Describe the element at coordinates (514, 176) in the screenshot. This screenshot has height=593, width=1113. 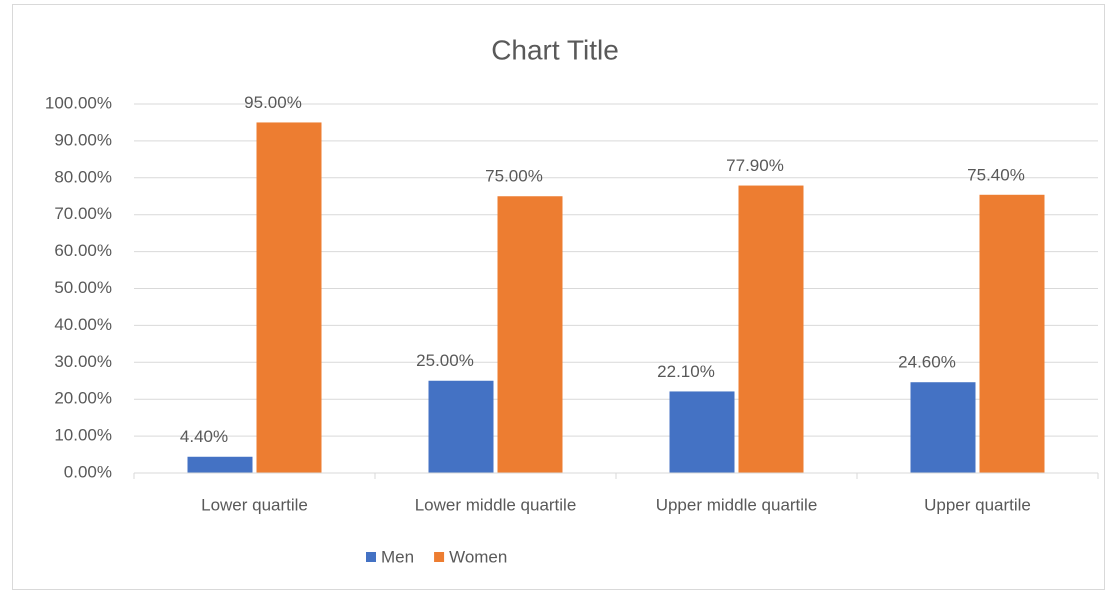
I see `data-label: 75.00%` at that location.